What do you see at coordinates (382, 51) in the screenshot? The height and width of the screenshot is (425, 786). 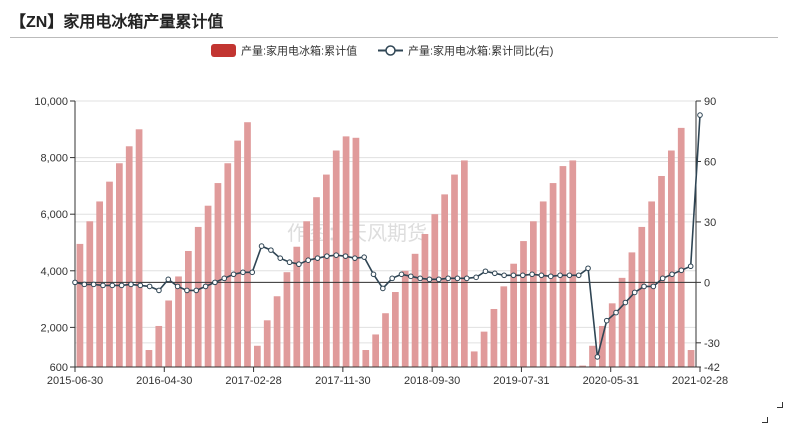 I see `legend: 产量:家用电冰箱:累计值 产量:家用电冰箱:累计同比(右)` at bounding box center [382, 51].